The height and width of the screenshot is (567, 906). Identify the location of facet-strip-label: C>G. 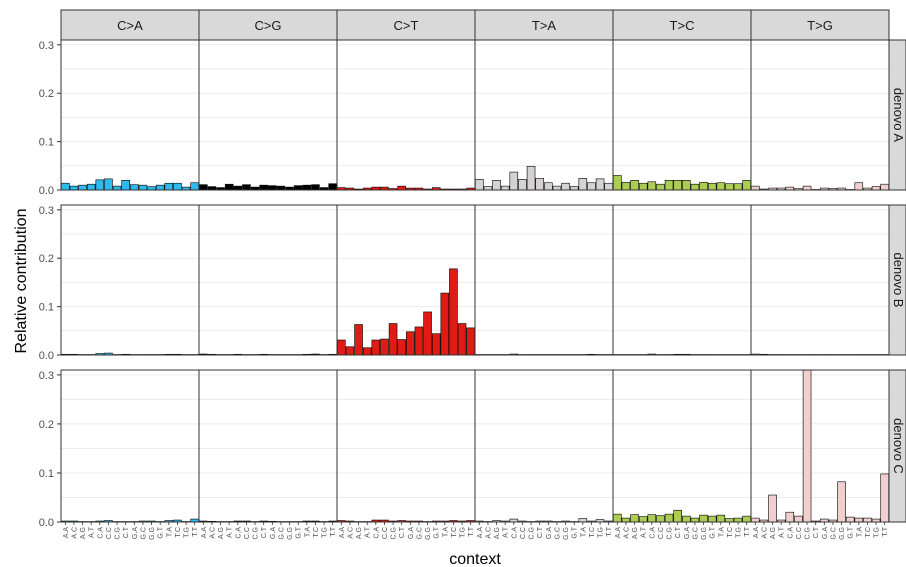
(267, 25).